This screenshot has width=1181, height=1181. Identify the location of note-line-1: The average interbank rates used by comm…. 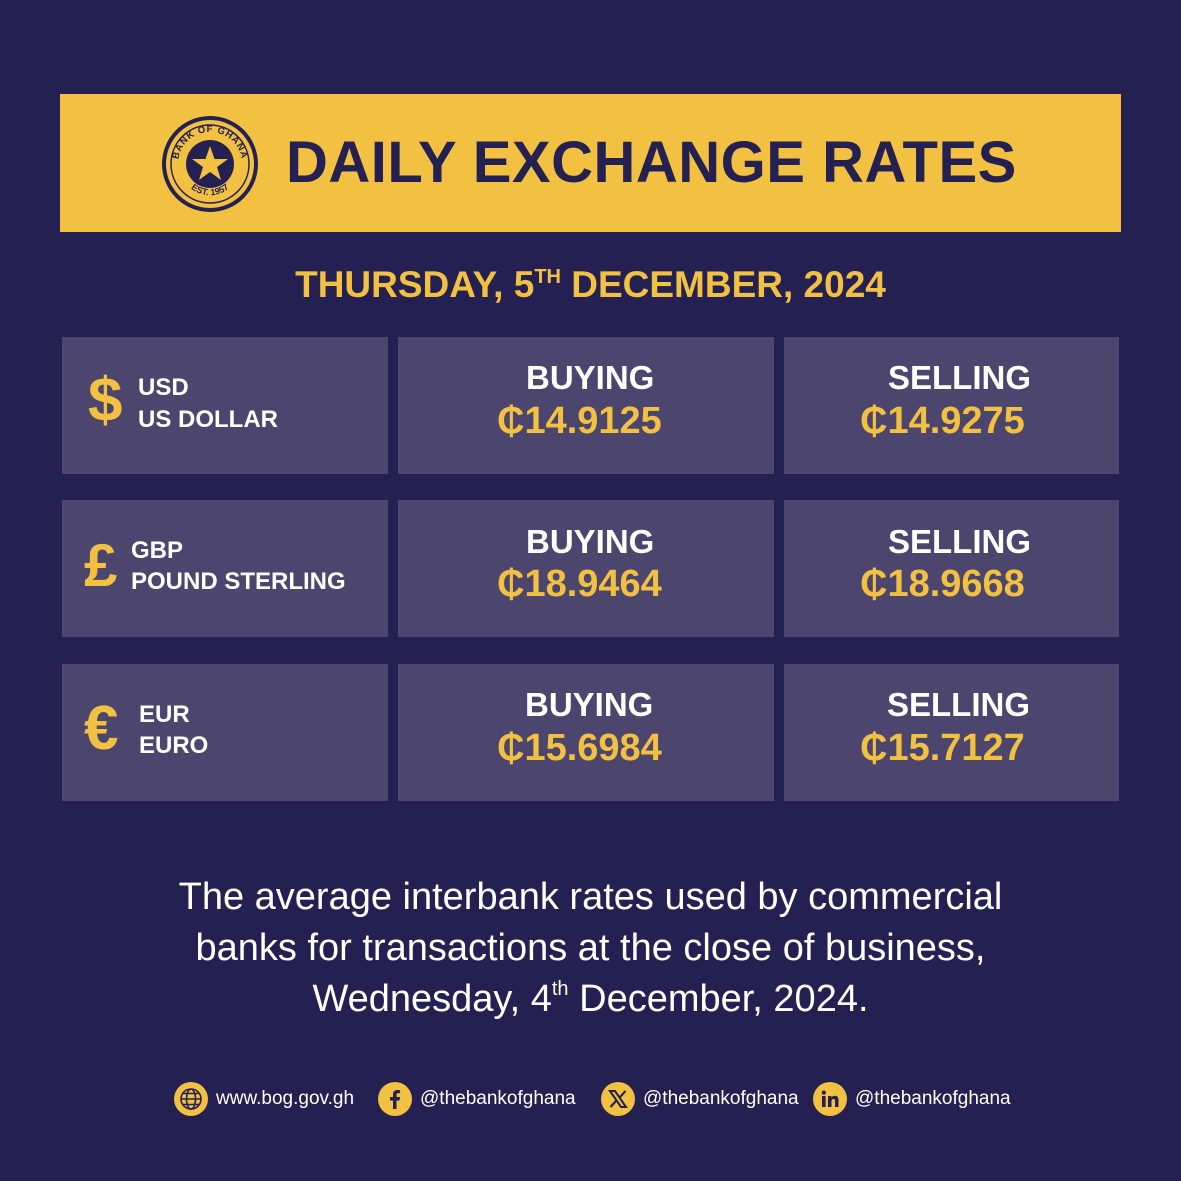
(590, 897).